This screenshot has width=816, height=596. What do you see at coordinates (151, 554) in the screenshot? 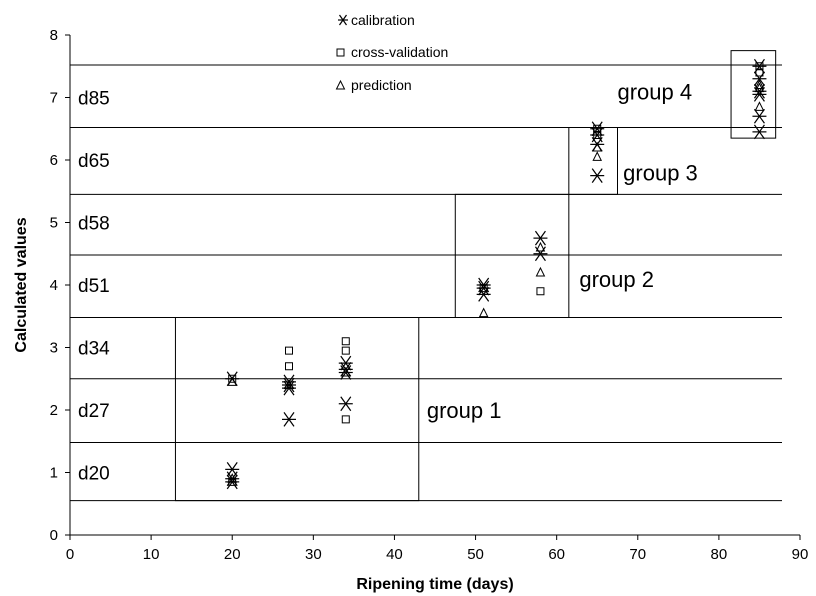
I see `x-tick-label: 10` at bounding box center [151, 554].